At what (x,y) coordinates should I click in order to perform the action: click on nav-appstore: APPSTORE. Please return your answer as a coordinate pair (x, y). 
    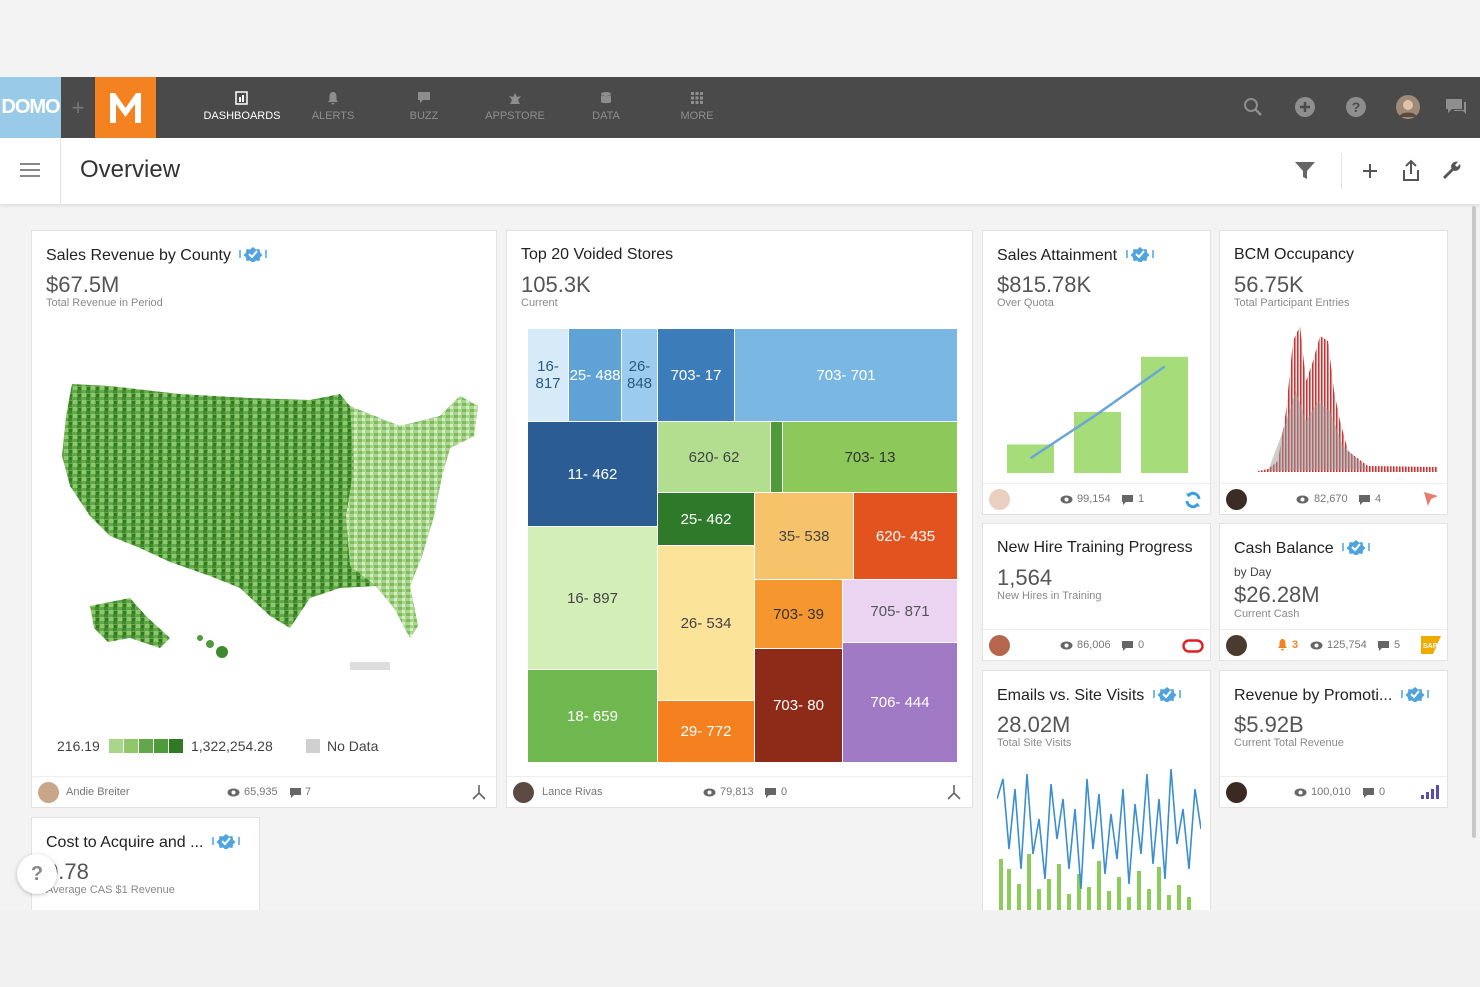
    Looking at the image, I should click on (515, 107).